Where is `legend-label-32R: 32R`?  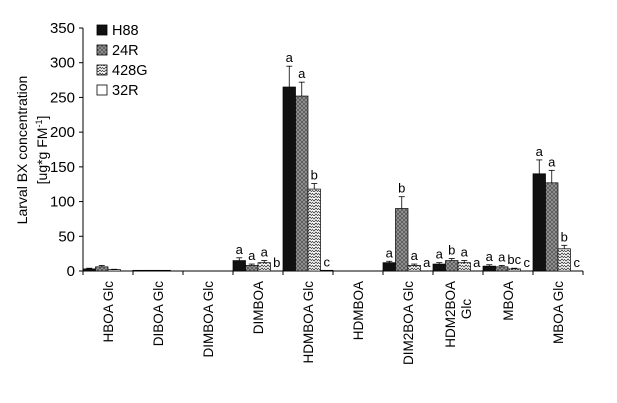
legend-label-32R: 32R is located at coordinates (125, 91).